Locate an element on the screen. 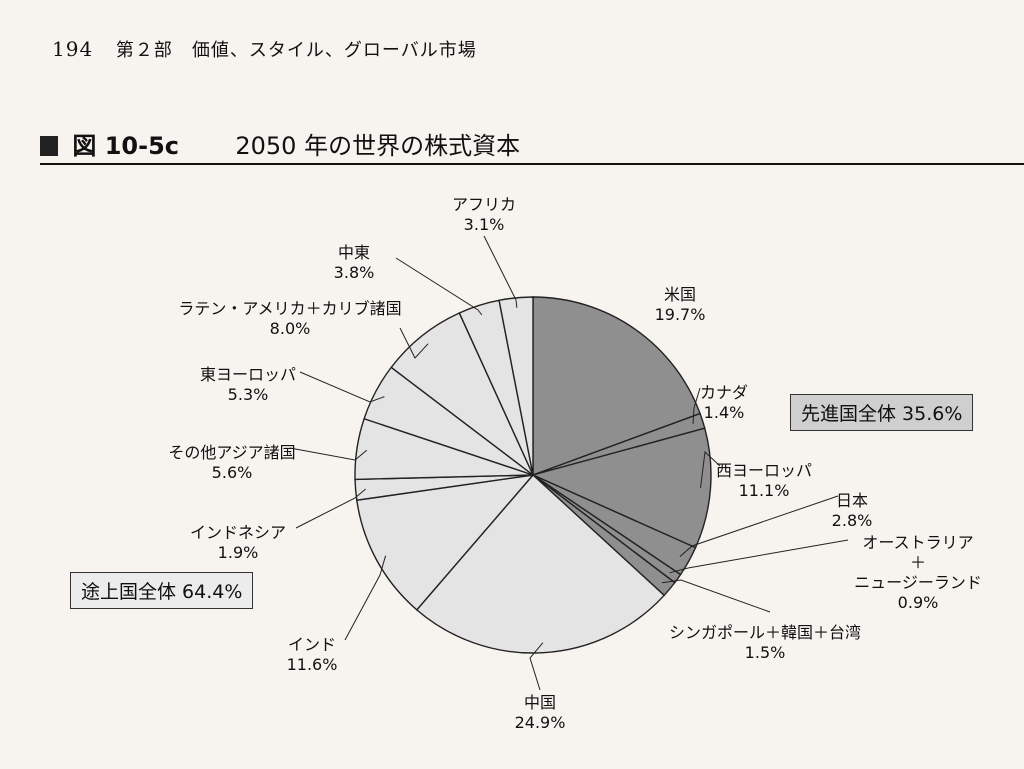 The height and width of the screenshot is (769, 1024). slice-label: 中国 24.9% is located at coordinates (540, 712).